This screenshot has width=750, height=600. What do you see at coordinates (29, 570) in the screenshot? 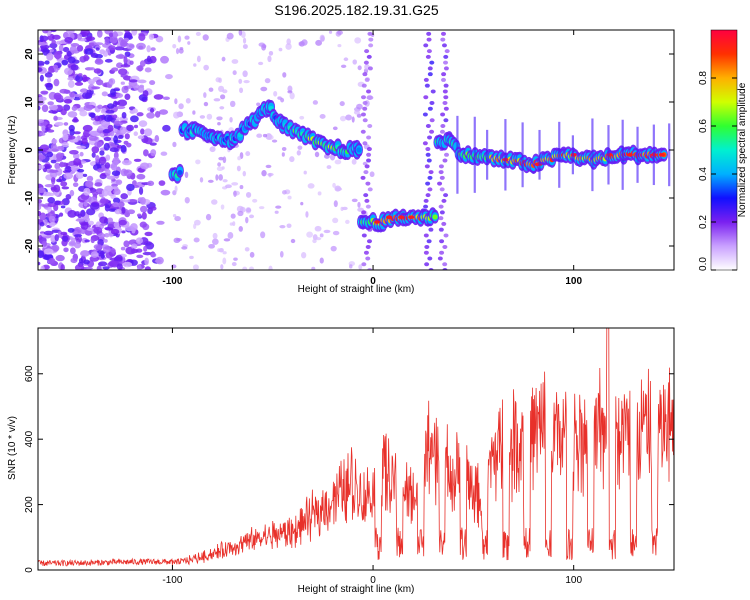
I see `y-tick-label: 0` at bounding box center [29, 570].